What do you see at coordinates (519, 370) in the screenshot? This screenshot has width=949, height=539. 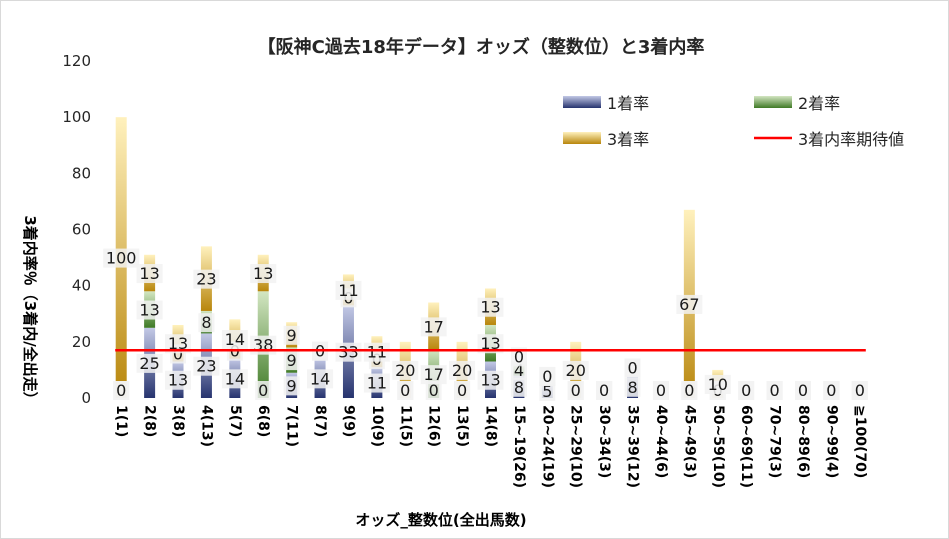 I see `data-label-place: 4` at bounding box center [519, 370].